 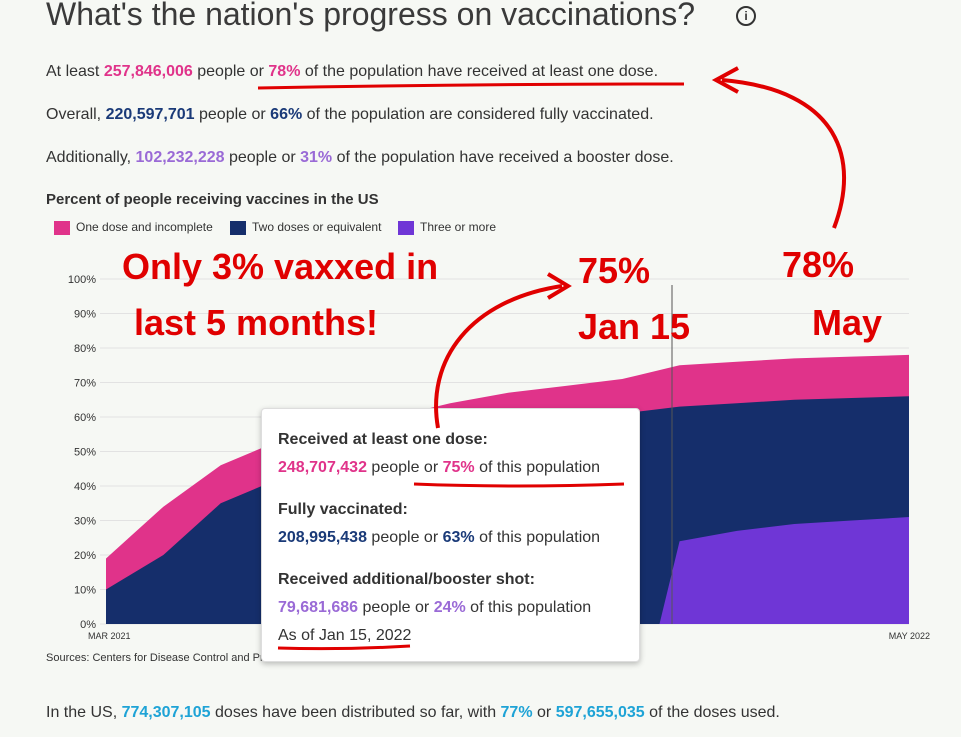 What do you see at coordinates (84, 712) in the screenshot?
I see `summary-text: In the US,` at bounding box center [84, 712].